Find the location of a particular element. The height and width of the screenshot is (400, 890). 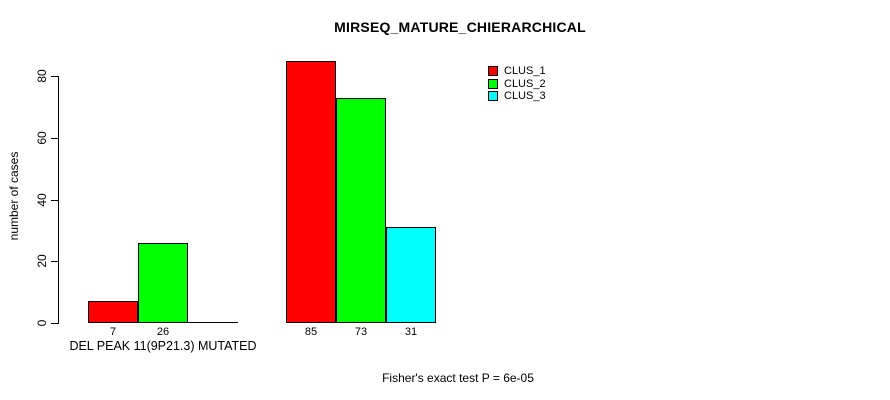

y-axis-label: number of cases is located at coordinates (14, 196).